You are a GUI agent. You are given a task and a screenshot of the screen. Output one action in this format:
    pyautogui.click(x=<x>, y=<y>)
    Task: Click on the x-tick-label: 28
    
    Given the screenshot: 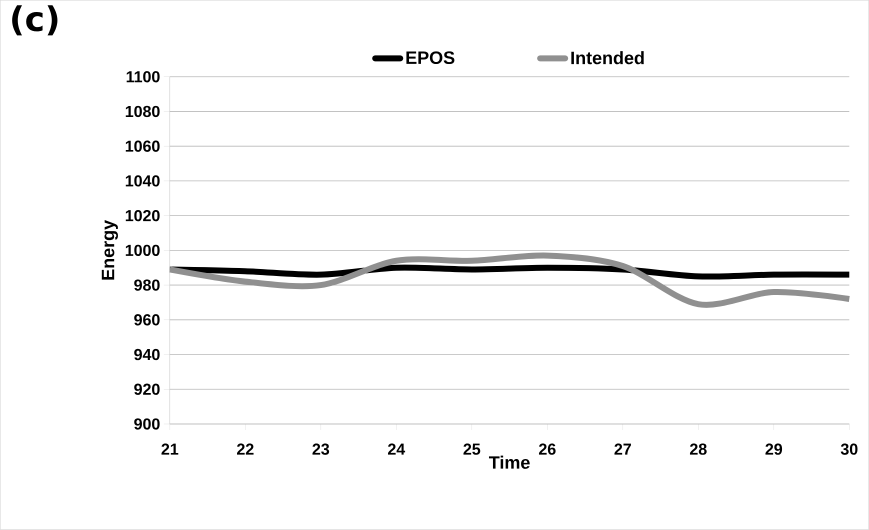 What is the action you would take?
    pyautogui.click(x=698, y=449)
    